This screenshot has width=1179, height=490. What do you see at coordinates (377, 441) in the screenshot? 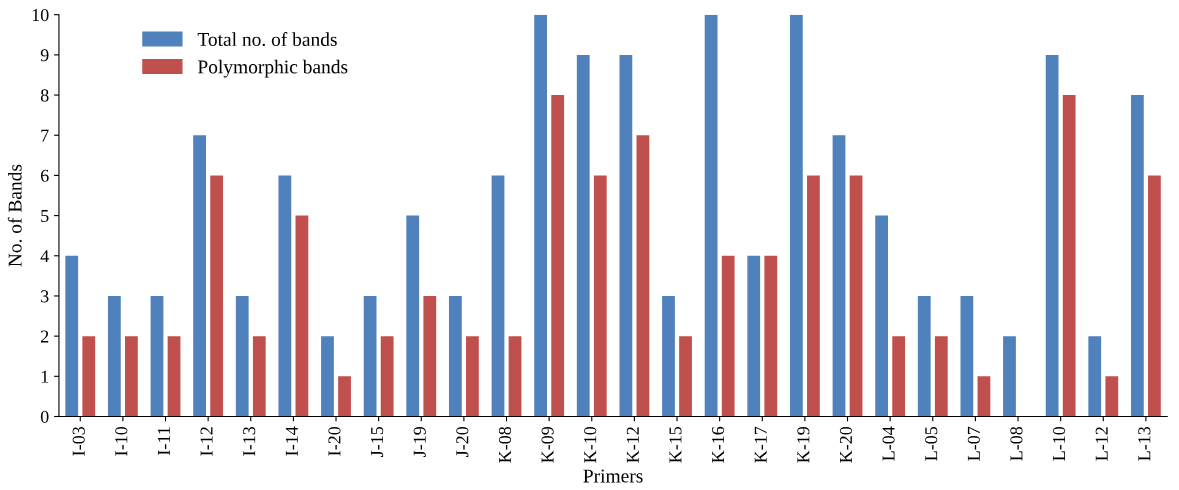
I see `x-tick-label: J-15` at bounding box center [377, 441].